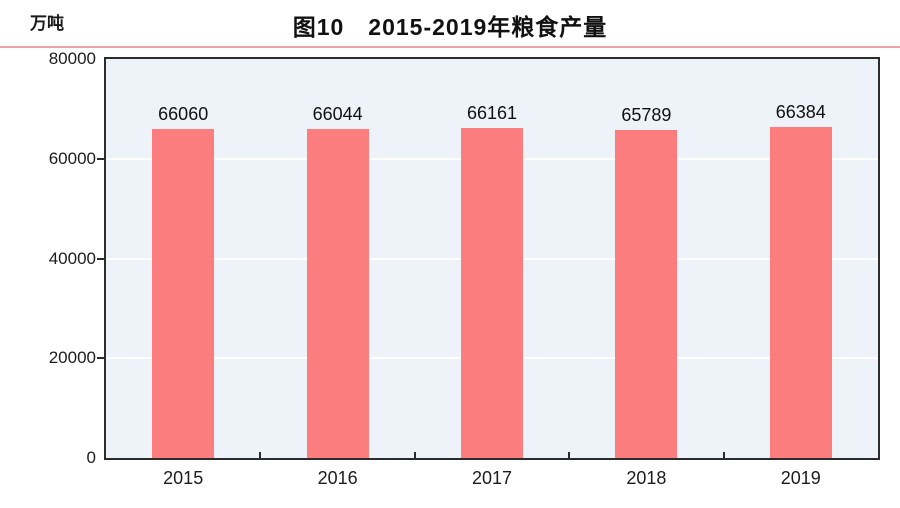 This screenshot has height=508, width=900. Describe the element at coordinates (91, 457) in the screenshot. I see `y-tick-label-0: 0` at that location.